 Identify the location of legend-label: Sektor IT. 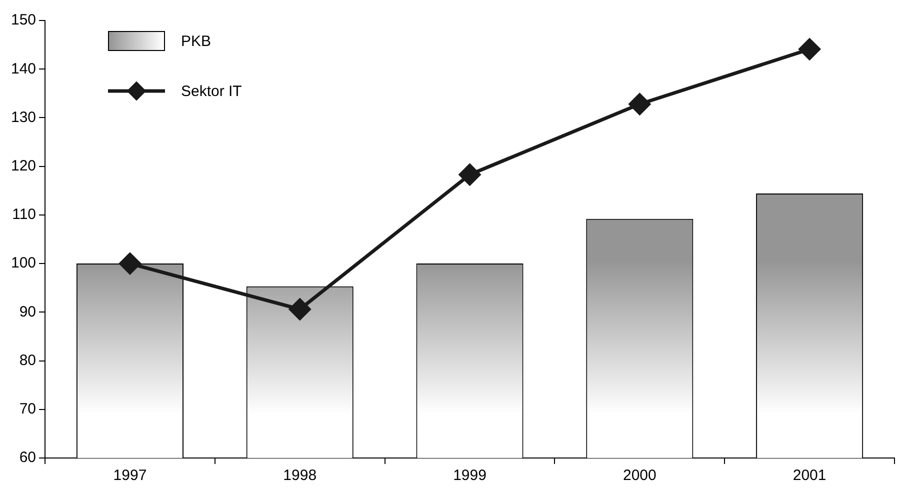
(211, 91).